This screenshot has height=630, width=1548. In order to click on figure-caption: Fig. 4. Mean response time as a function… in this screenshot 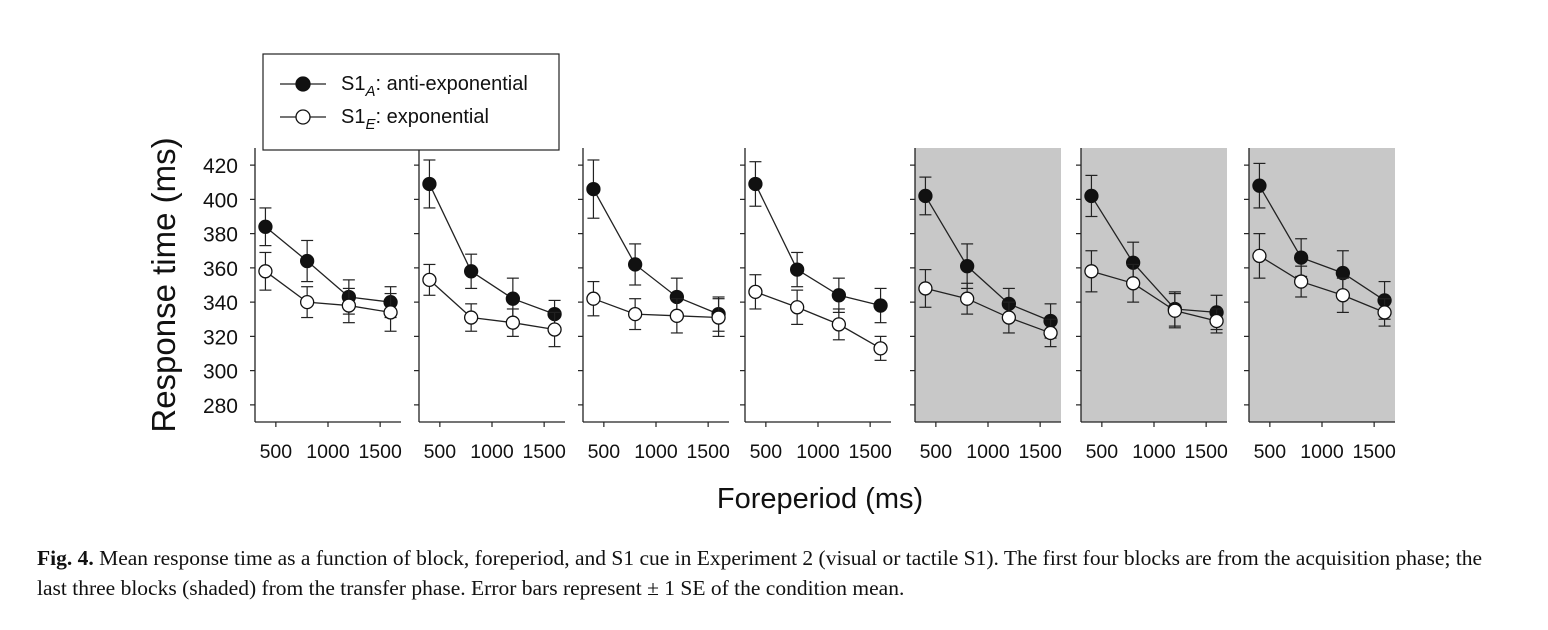, I will do `click(777, 573)`.